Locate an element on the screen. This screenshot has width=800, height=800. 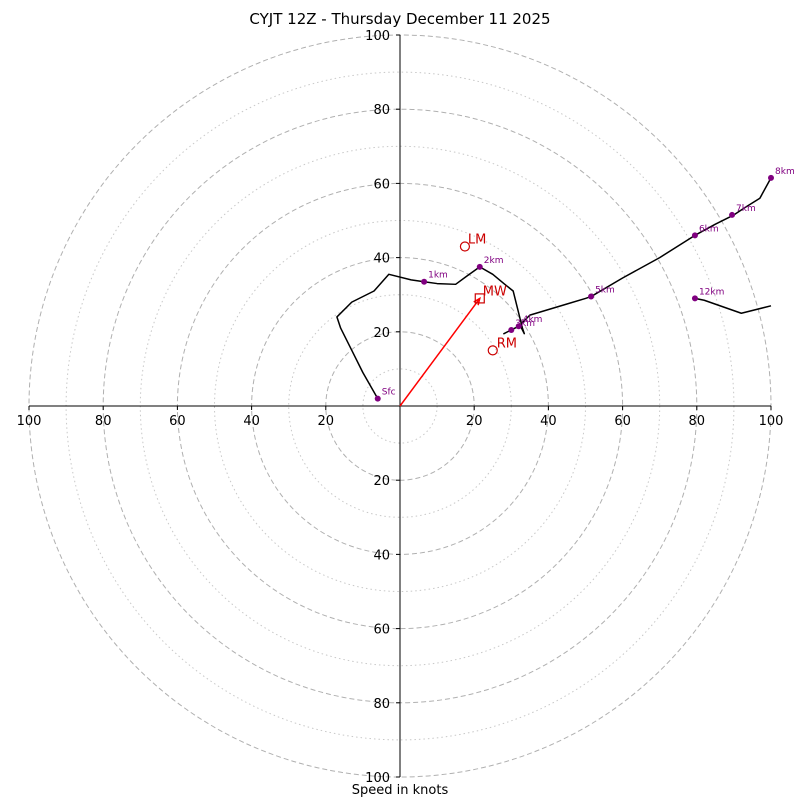
height-marker-7km is located at coordinates (732, 214).